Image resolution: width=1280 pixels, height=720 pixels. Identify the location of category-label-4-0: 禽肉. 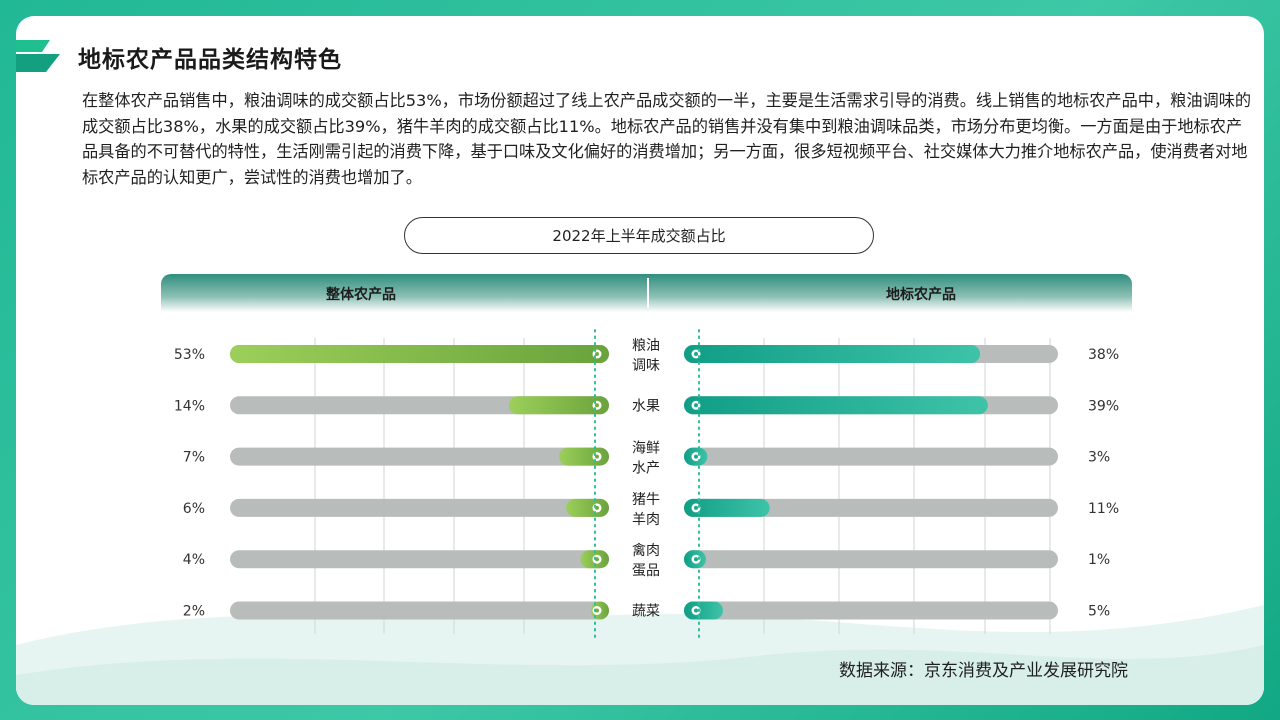
(646, 550).